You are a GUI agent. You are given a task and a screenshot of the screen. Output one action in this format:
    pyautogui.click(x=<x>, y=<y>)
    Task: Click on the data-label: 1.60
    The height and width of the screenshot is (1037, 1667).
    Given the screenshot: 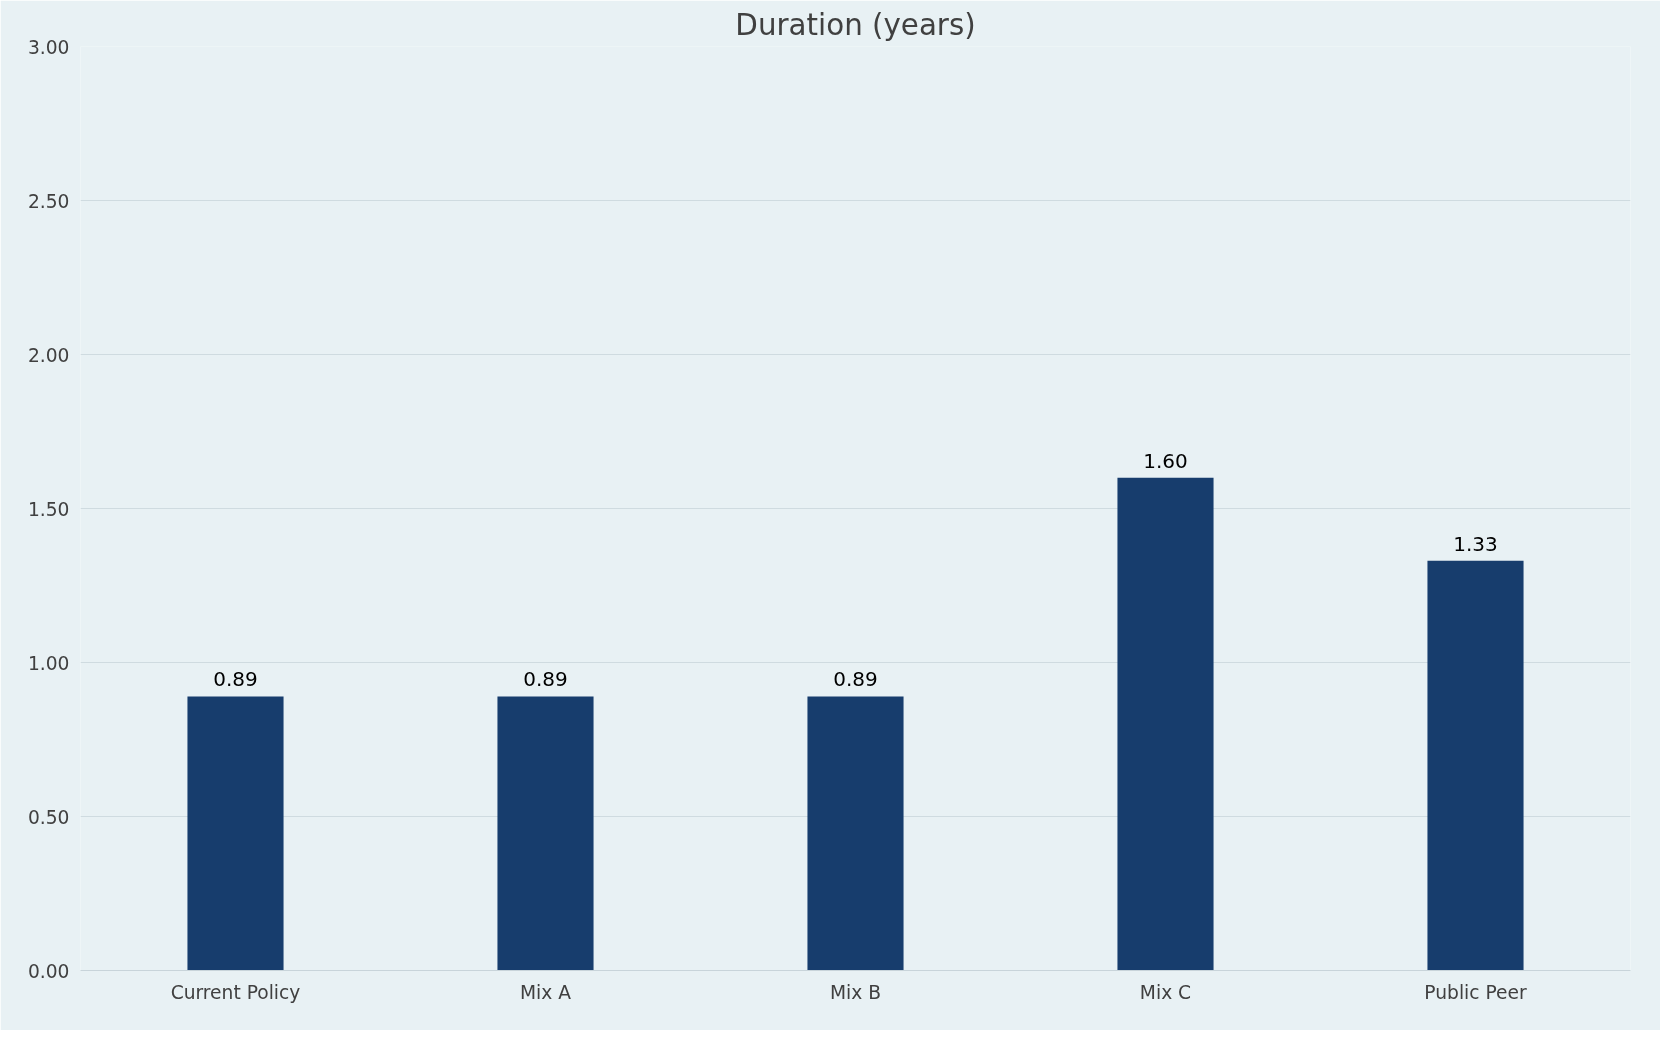 What is the action you would take?
    pyautogui.click(x=1165, y=460)
    